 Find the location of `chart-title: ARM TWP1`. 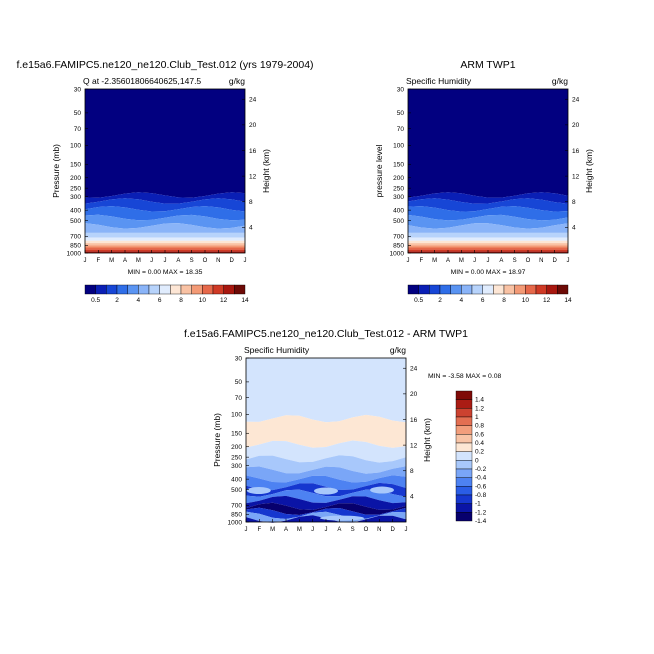

chart-title: ARM TWP1 is located at coordinates (487, 65).